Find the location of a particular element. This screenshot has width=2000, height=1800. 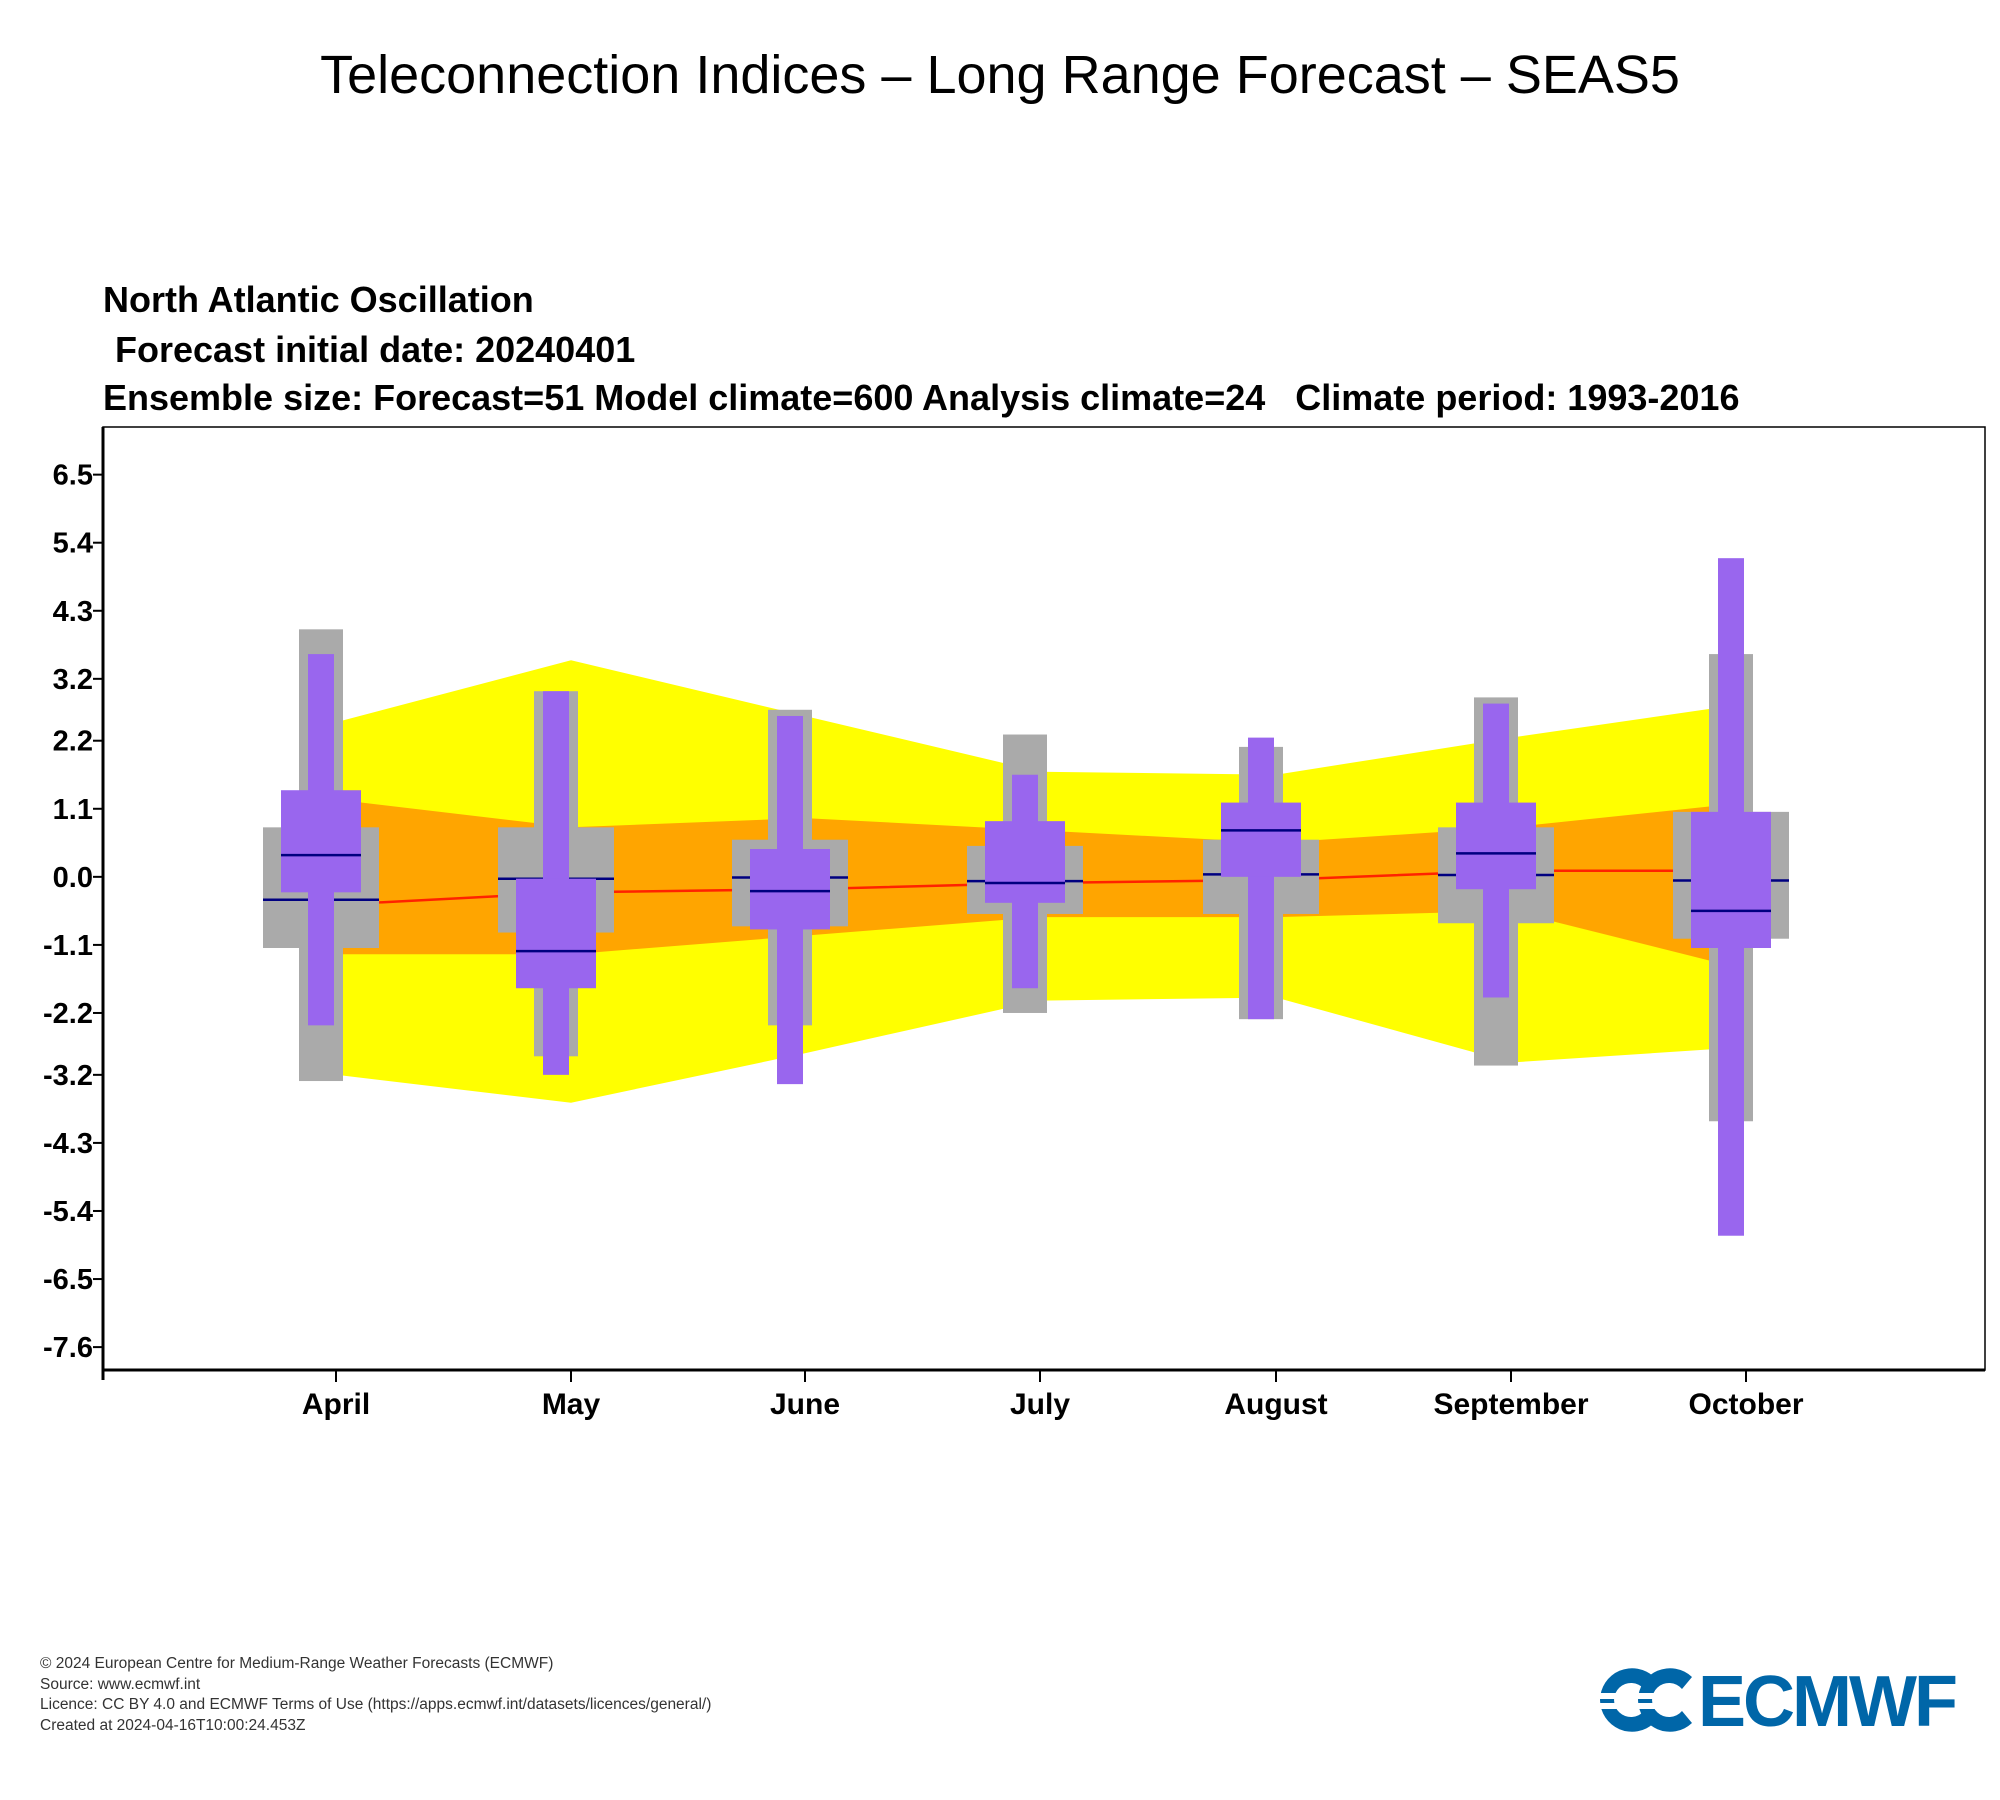

chart-subtitle-initial-date: Forecast initial date: 20240401 is located at coordinates (375, 349).